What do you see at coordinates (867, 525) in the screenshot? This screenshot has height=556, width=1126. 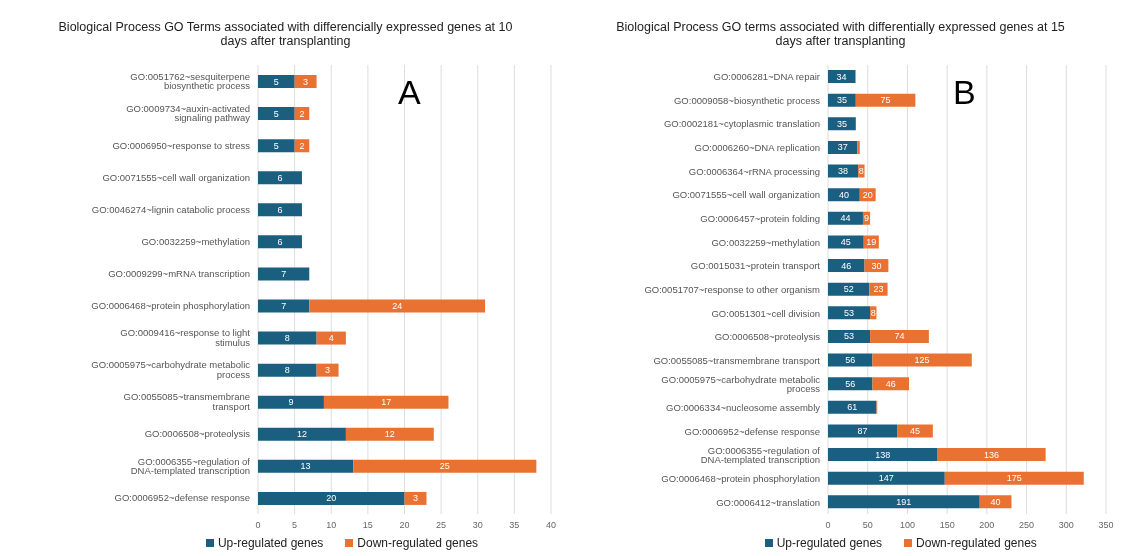 I see `x-tick-label: 50` at bounding box center [867, 525].